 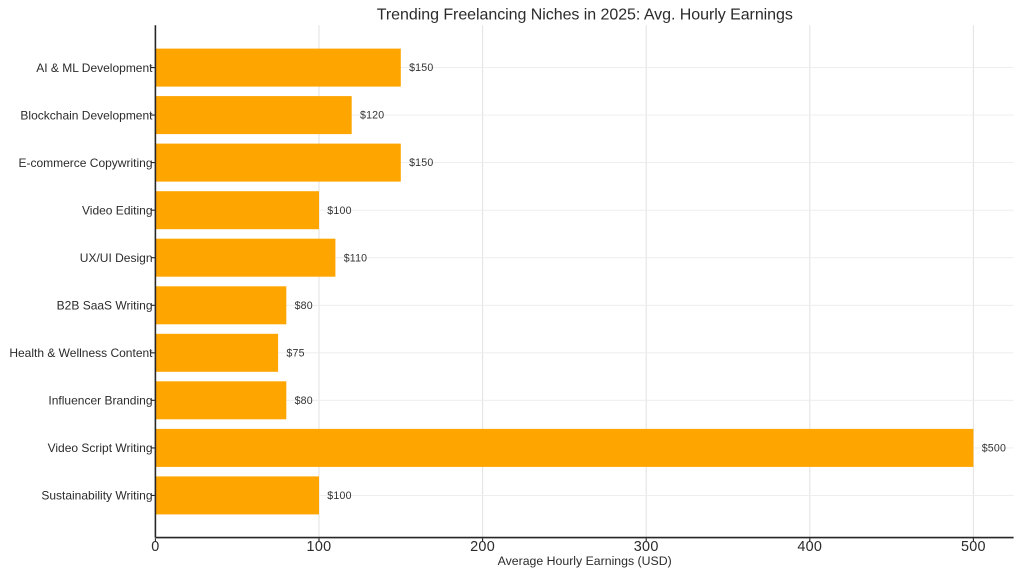 I want to click on svg-text: AI & ML Development, so click(x=94, y=68).